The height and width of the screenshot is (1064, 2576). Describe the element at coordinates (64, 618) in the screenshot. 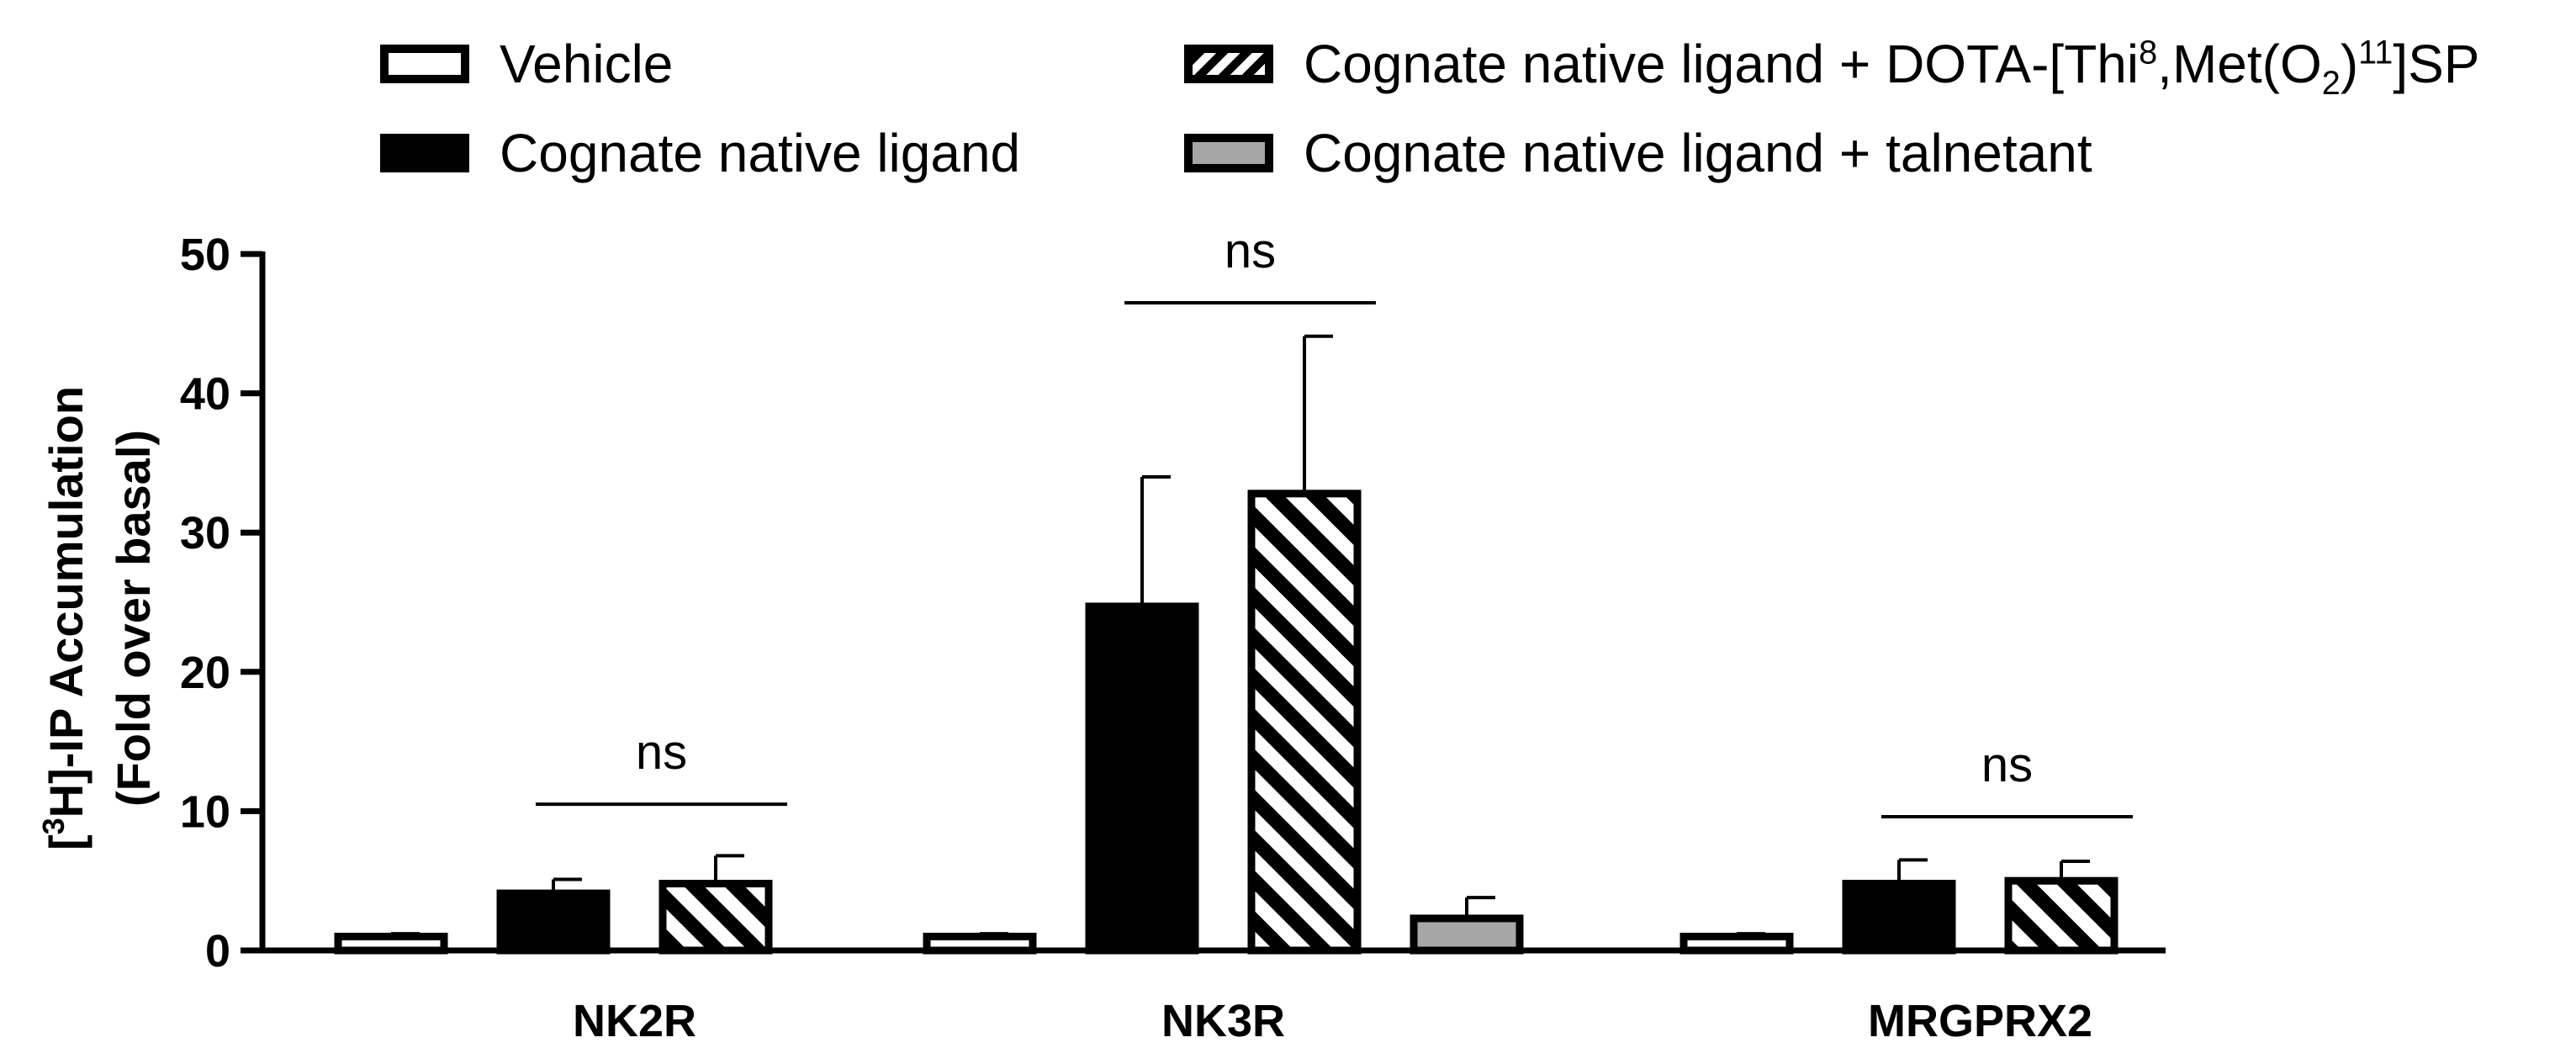

I see `y-axis-label-line1: [3H]-IP Accumulation` at that location.